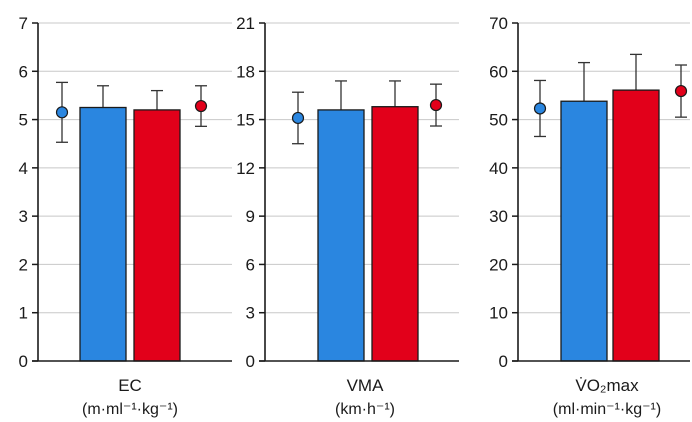  Describe the element at coordinates (366, 385) in the screenshot. I see `x-axis-label: VMA` at that location.